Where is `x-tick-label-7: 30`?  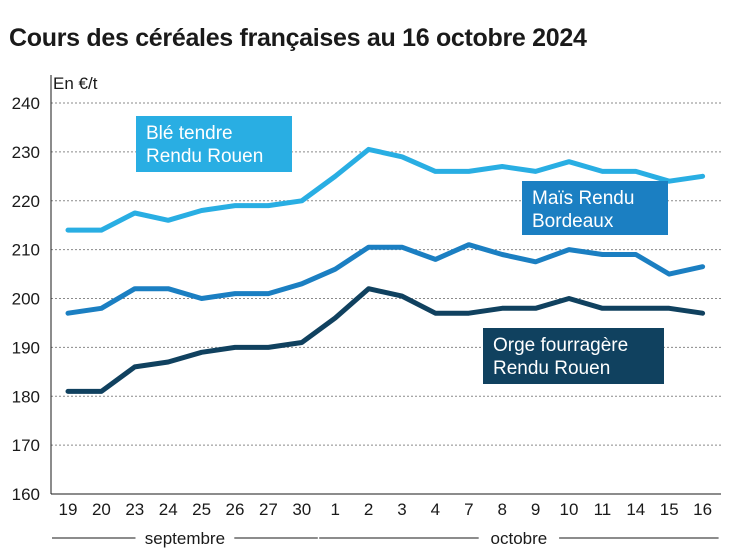
x-tick-label-7: 30 is located at coordinates (301, 509).